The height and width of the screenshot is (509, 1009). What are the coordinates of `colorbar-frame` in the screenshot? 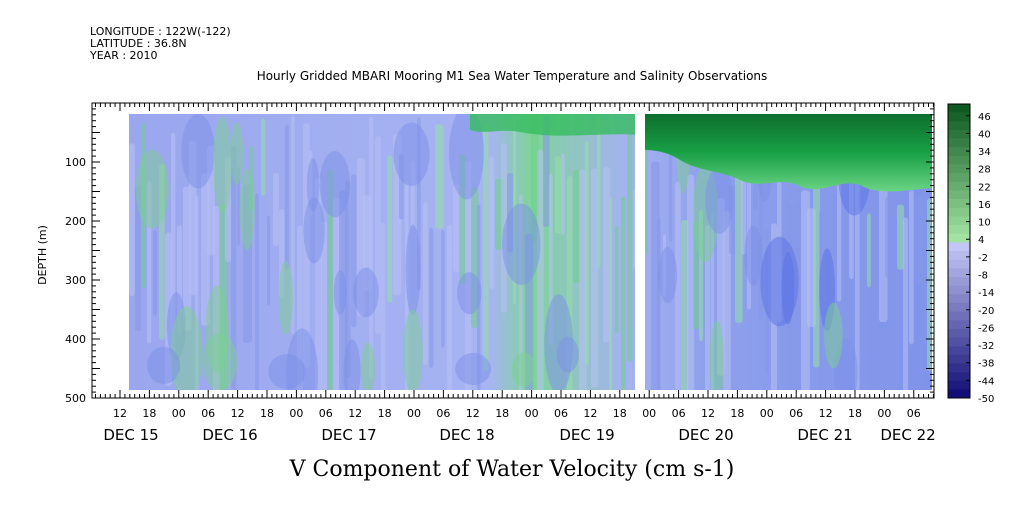 It's located at (959, 251).